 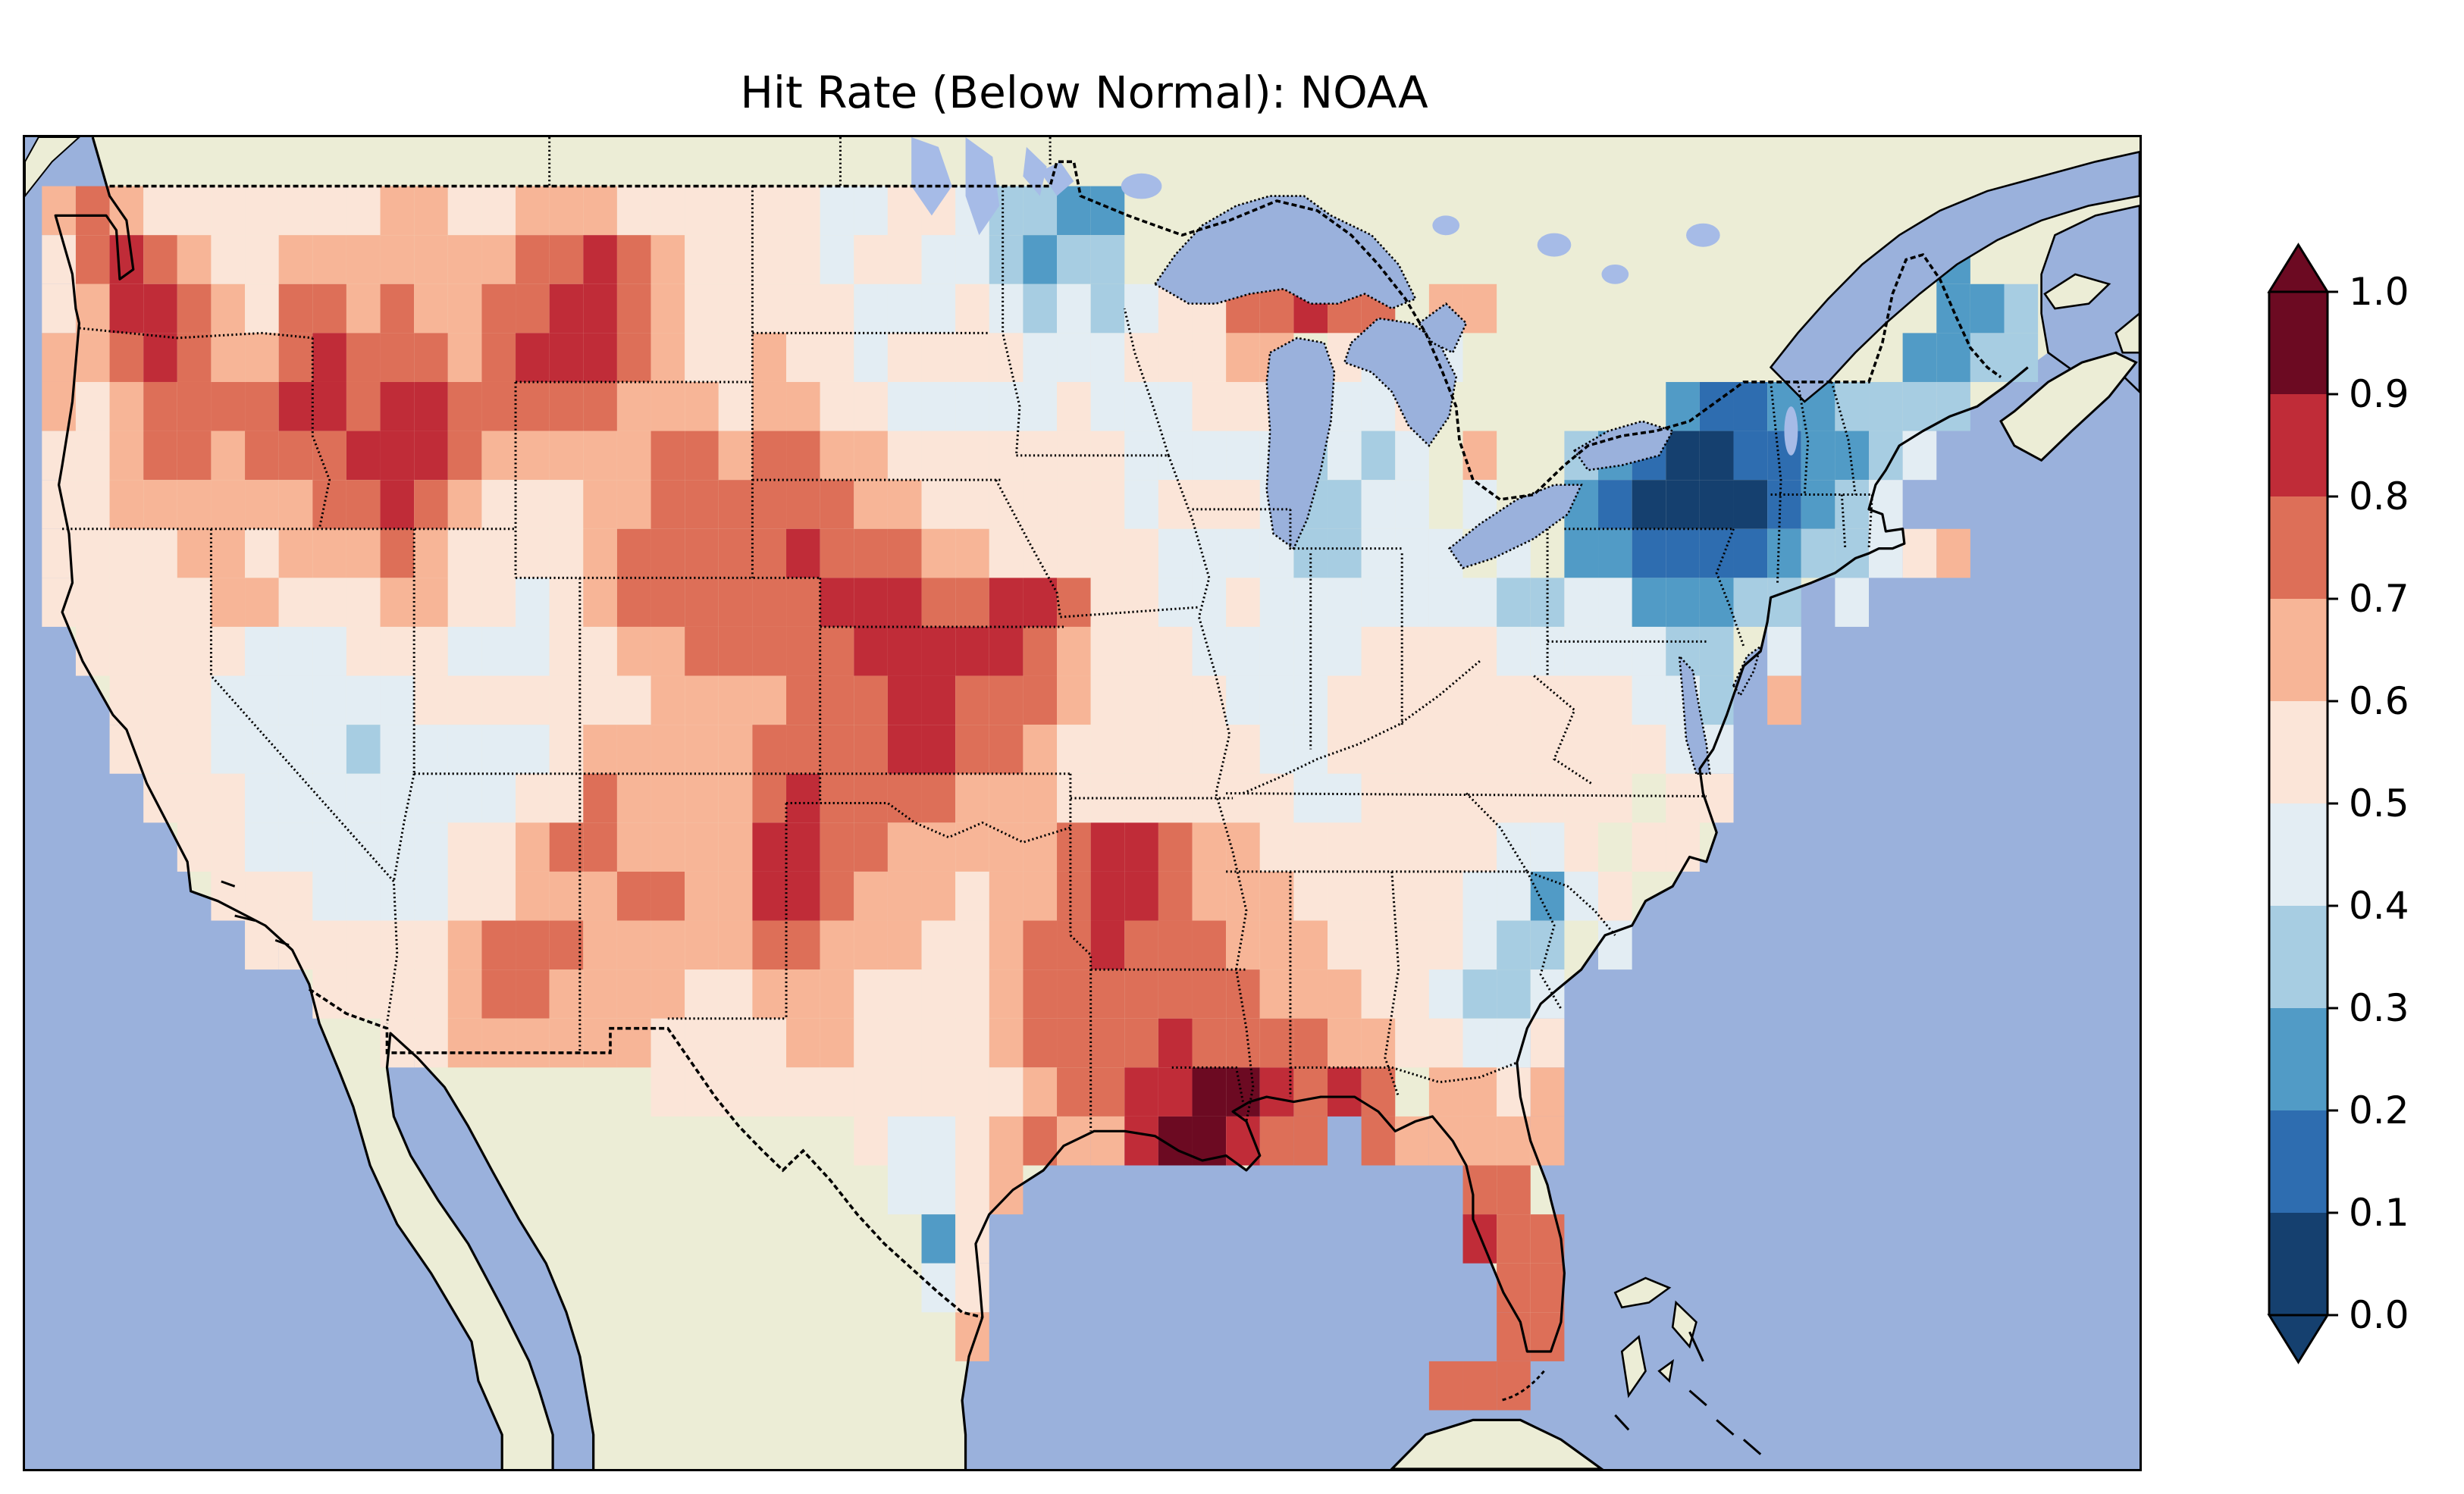 I want to click on coastline, so click(x=490, y=1251).